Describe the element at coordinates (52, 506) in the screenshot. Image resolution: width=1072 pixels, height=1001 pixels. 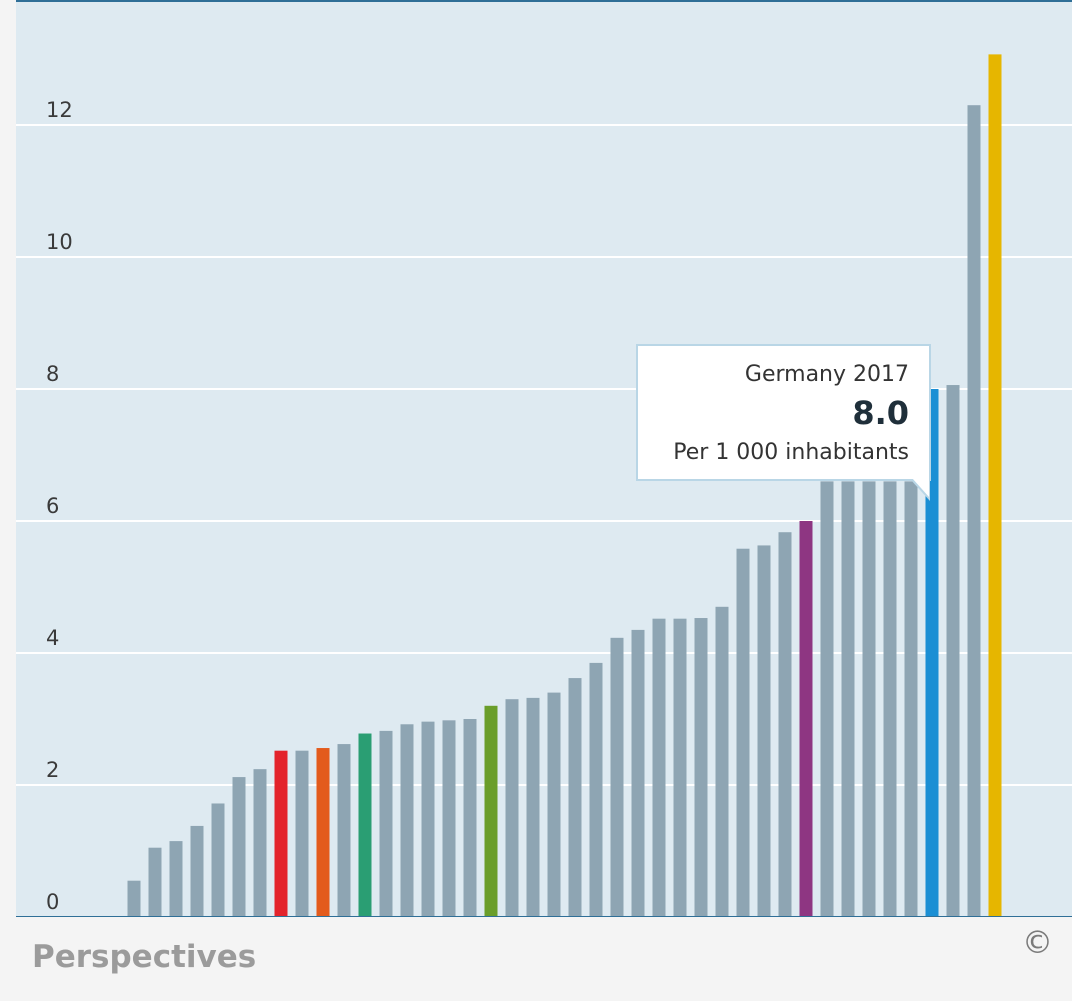
I see `y-tick-label: 6` at that location.